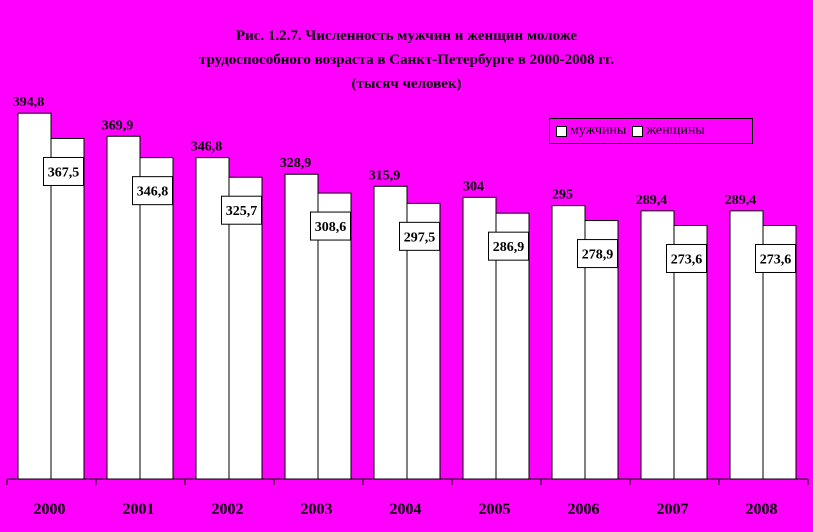 This screenshot has width=813, height=532. I want to click on data-label-men-2001: 369,9, so click(118, 125).